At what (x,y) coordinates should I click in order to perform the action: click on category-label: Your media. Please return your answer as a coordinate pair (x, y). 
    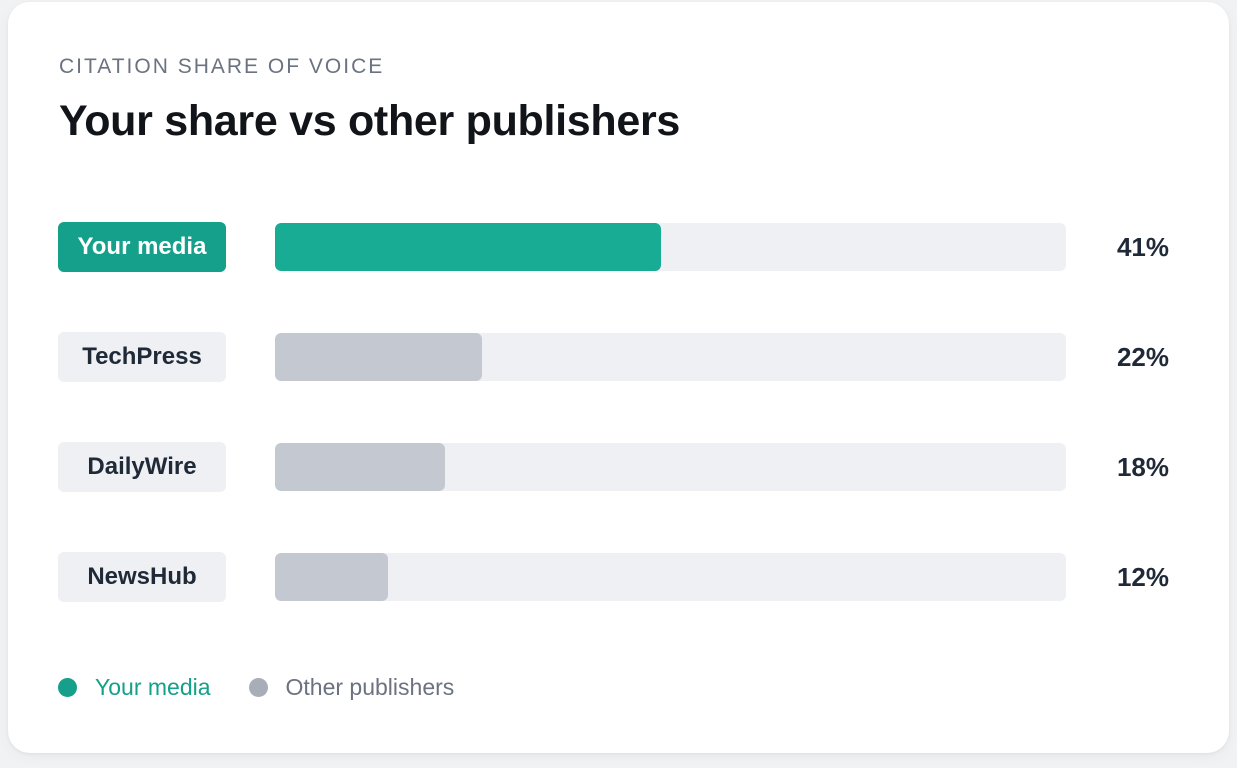
    Looking at the image, I should click on (142, 247).